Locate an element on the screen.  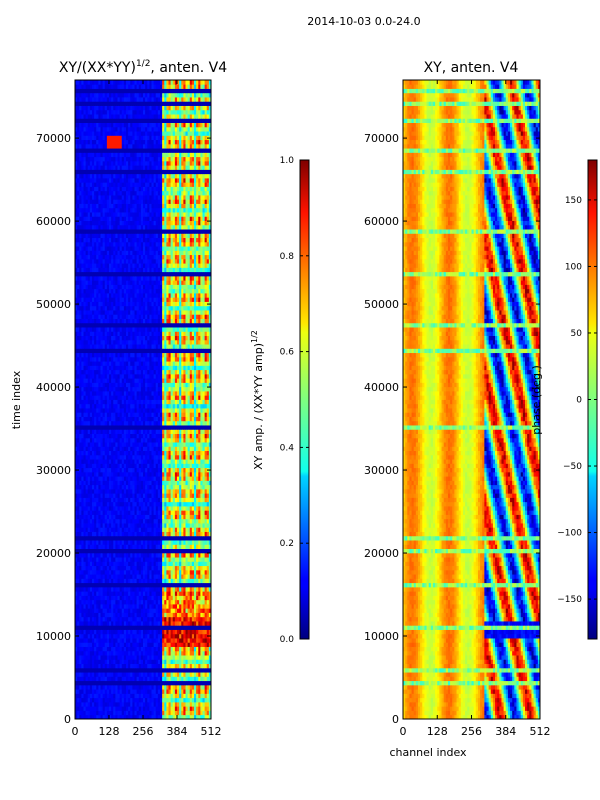
phase-ytick-label: 50000 is located at coordinates (381, 304).